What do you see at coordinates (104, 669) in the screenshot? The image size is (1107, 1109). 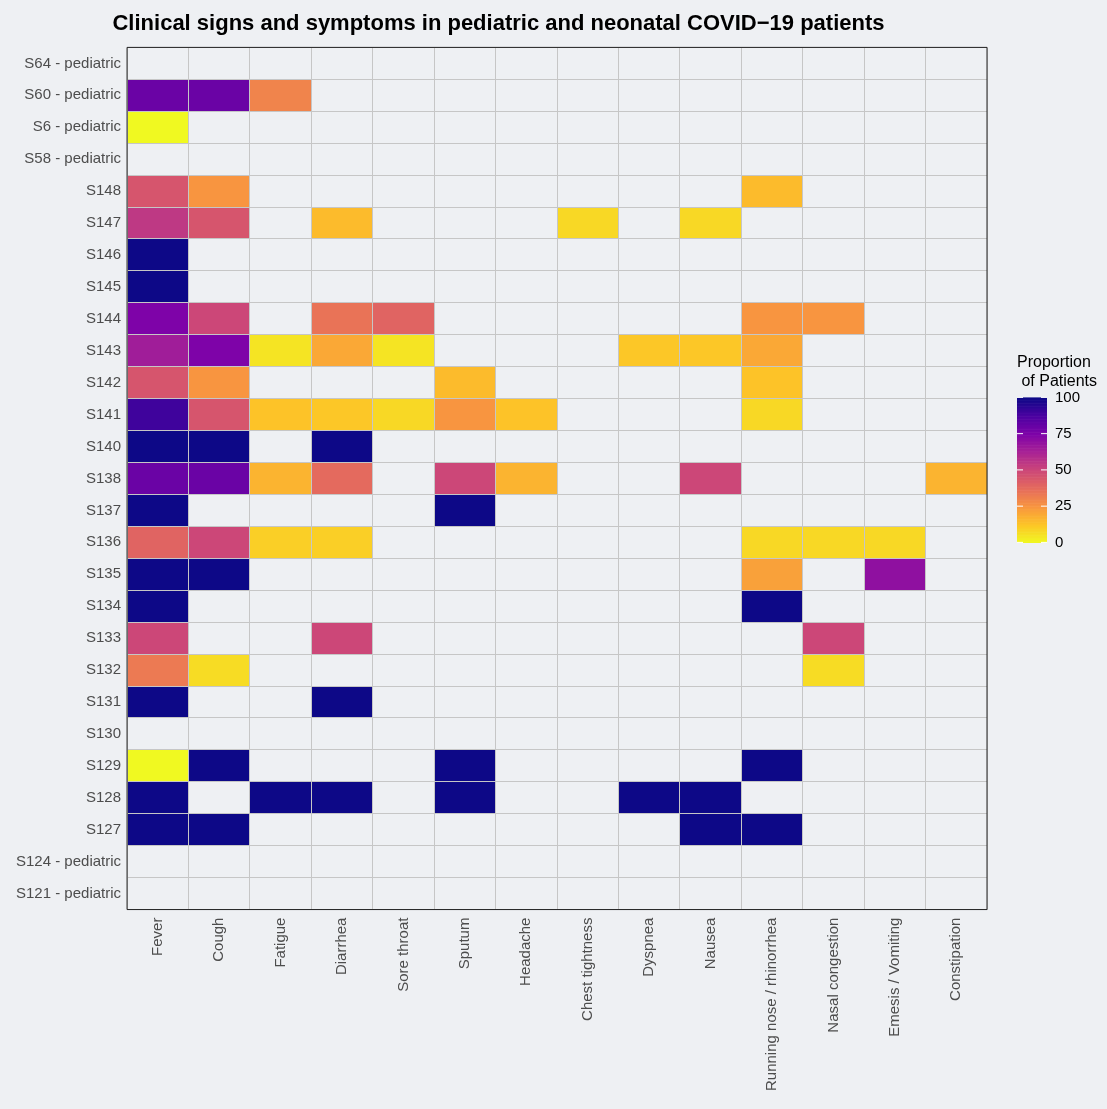 I see `y-tick-label: S132` at bounding box center [104, 669].